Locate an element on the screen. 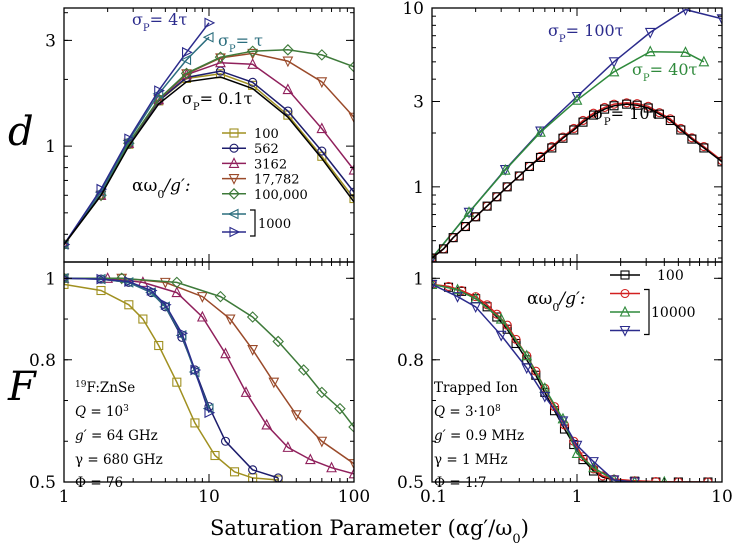  info-g: g′ = 64 GHz is located at coordinates (116, 436).